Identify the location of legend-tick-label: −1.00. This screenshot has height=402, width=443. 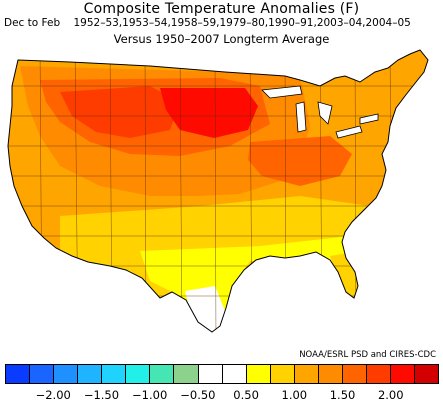
(150, 395).